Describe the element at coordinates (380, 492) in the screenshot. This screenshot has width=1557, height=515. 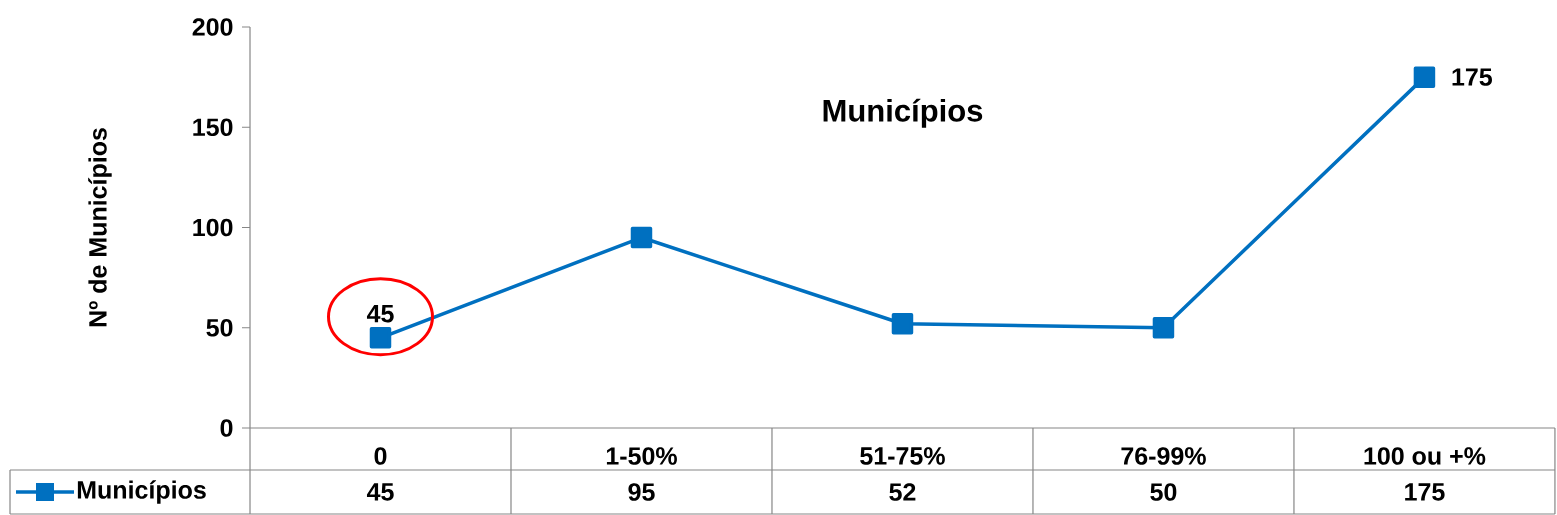
I see `data-label: 45` at that location.